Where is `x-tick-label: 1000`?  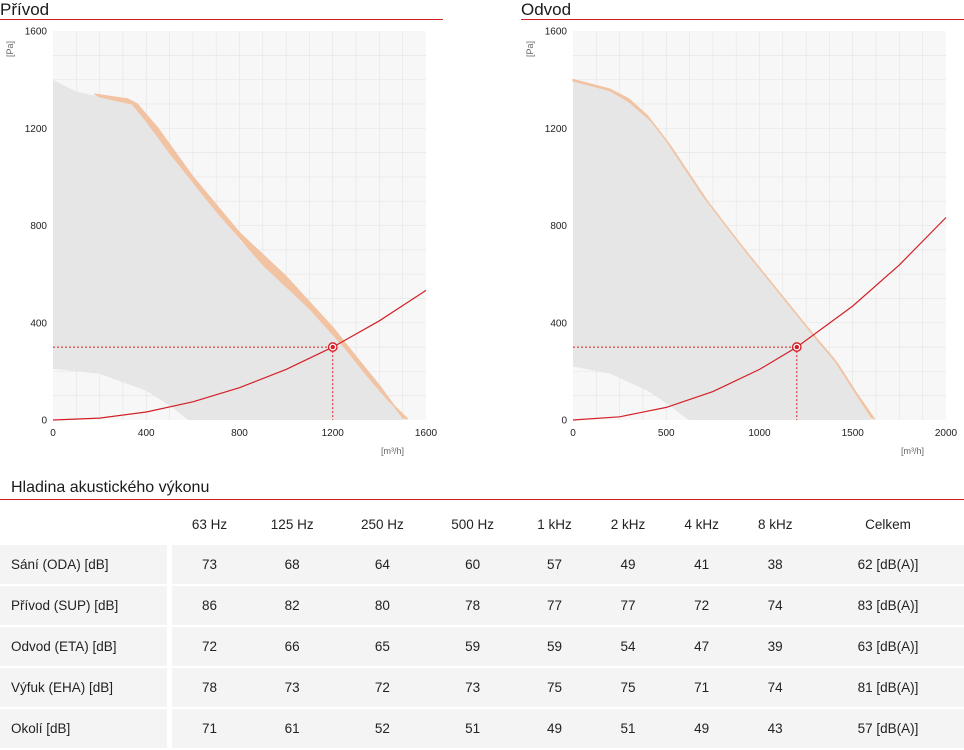
x-tick-label: 1000 is located at coordinates (759, 433).